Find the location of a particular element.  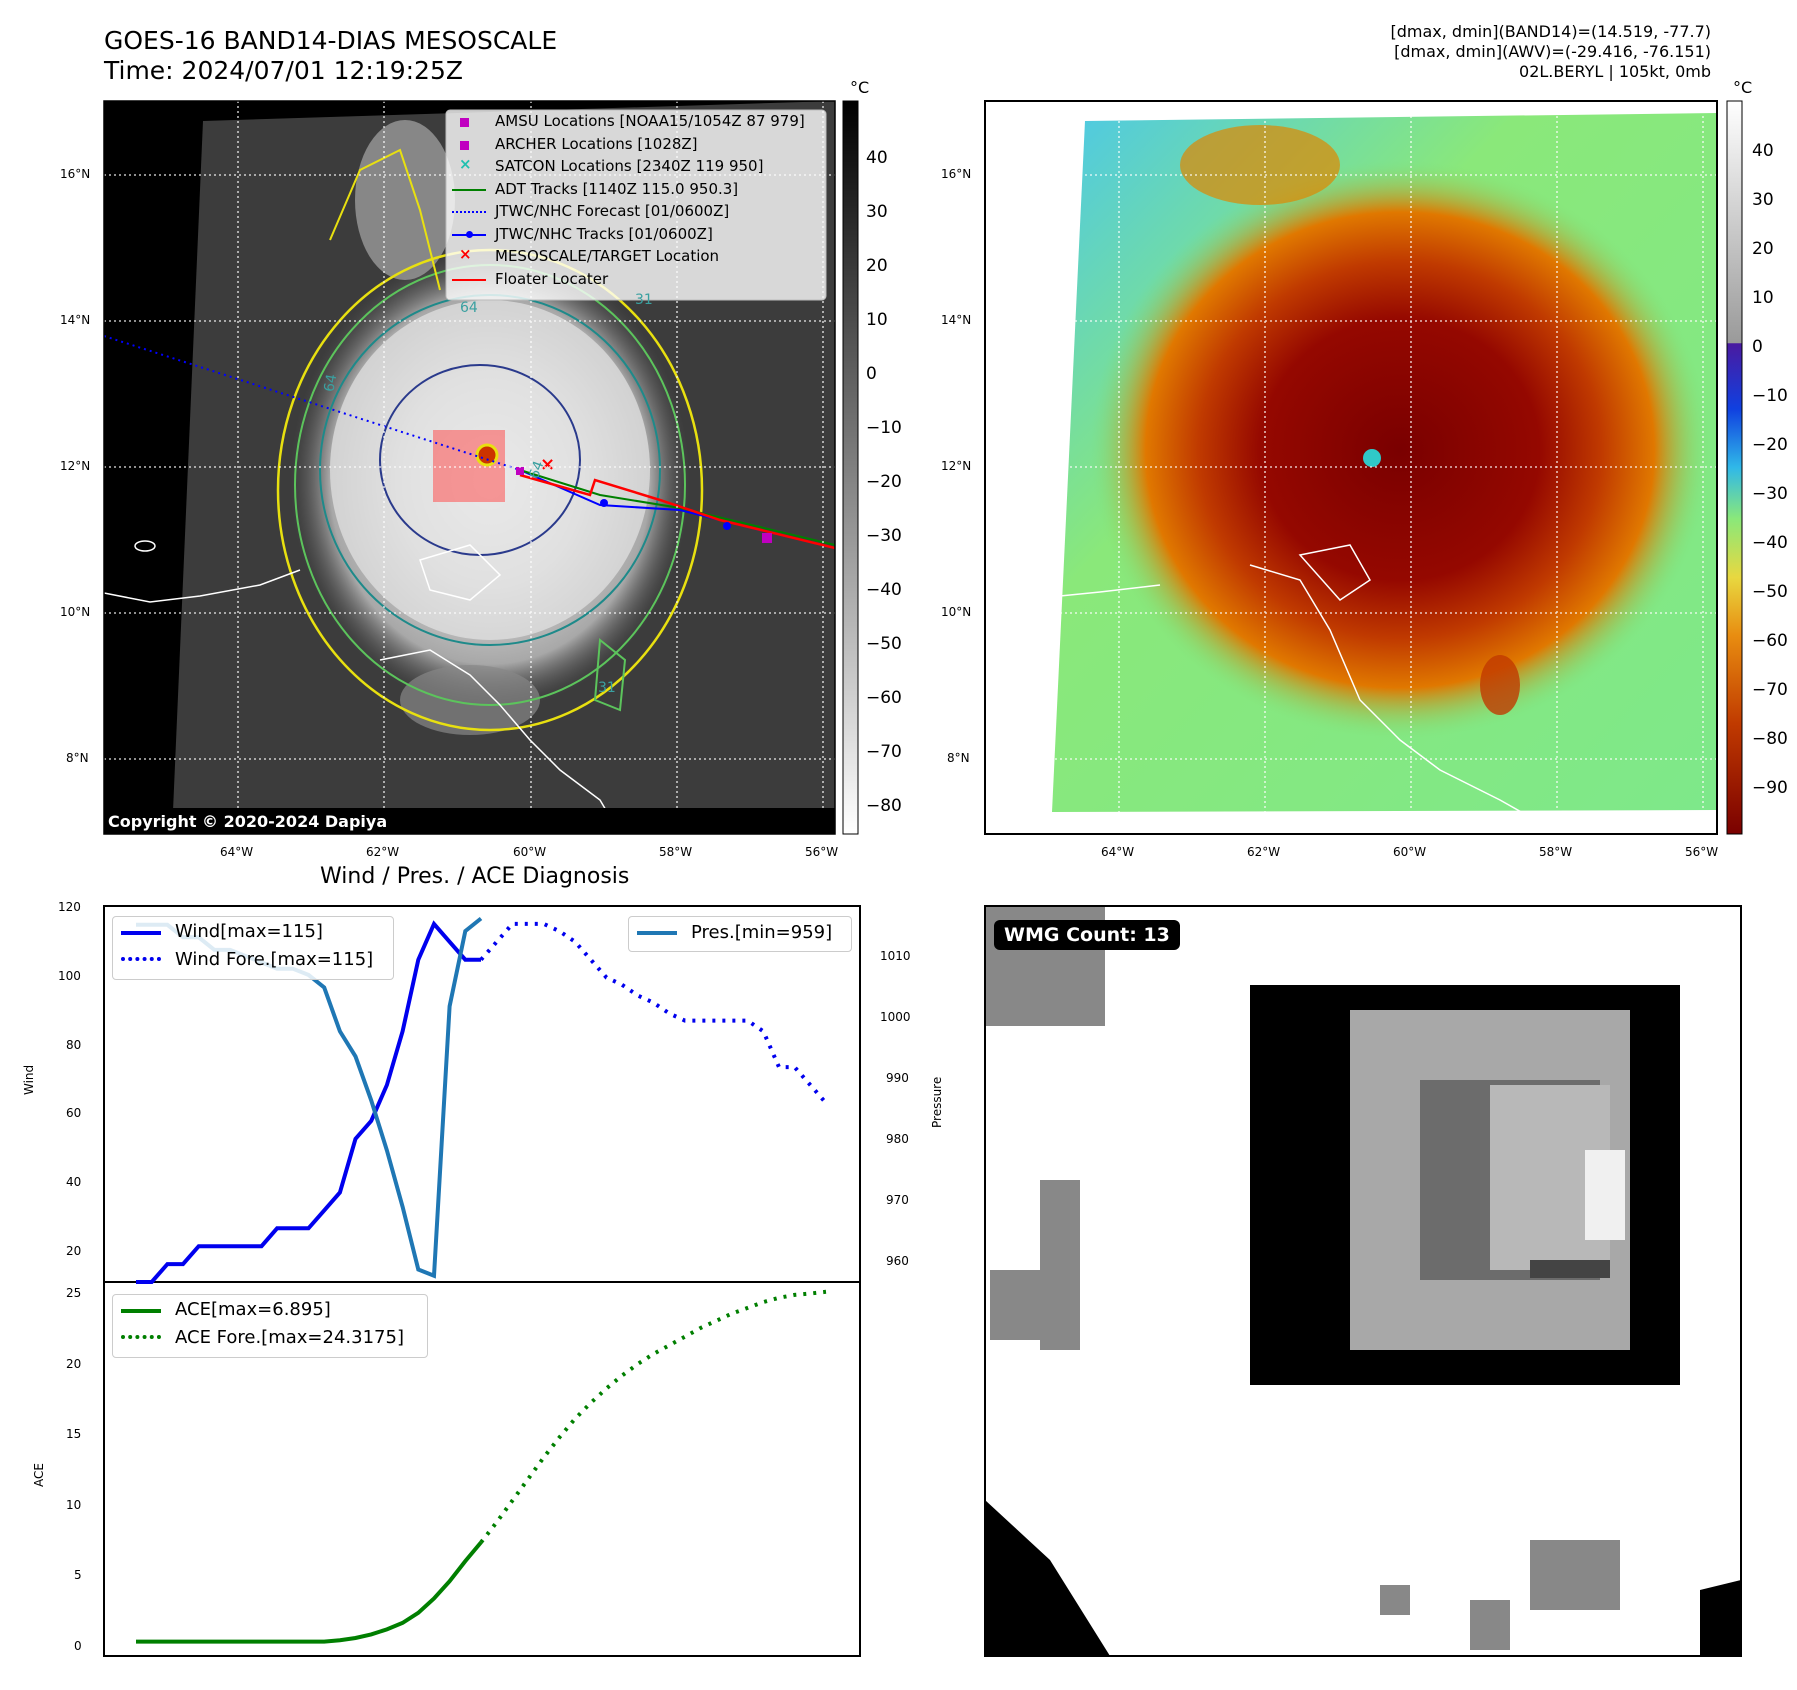

wind-tick: 120 is located at coordinates (69, 907).